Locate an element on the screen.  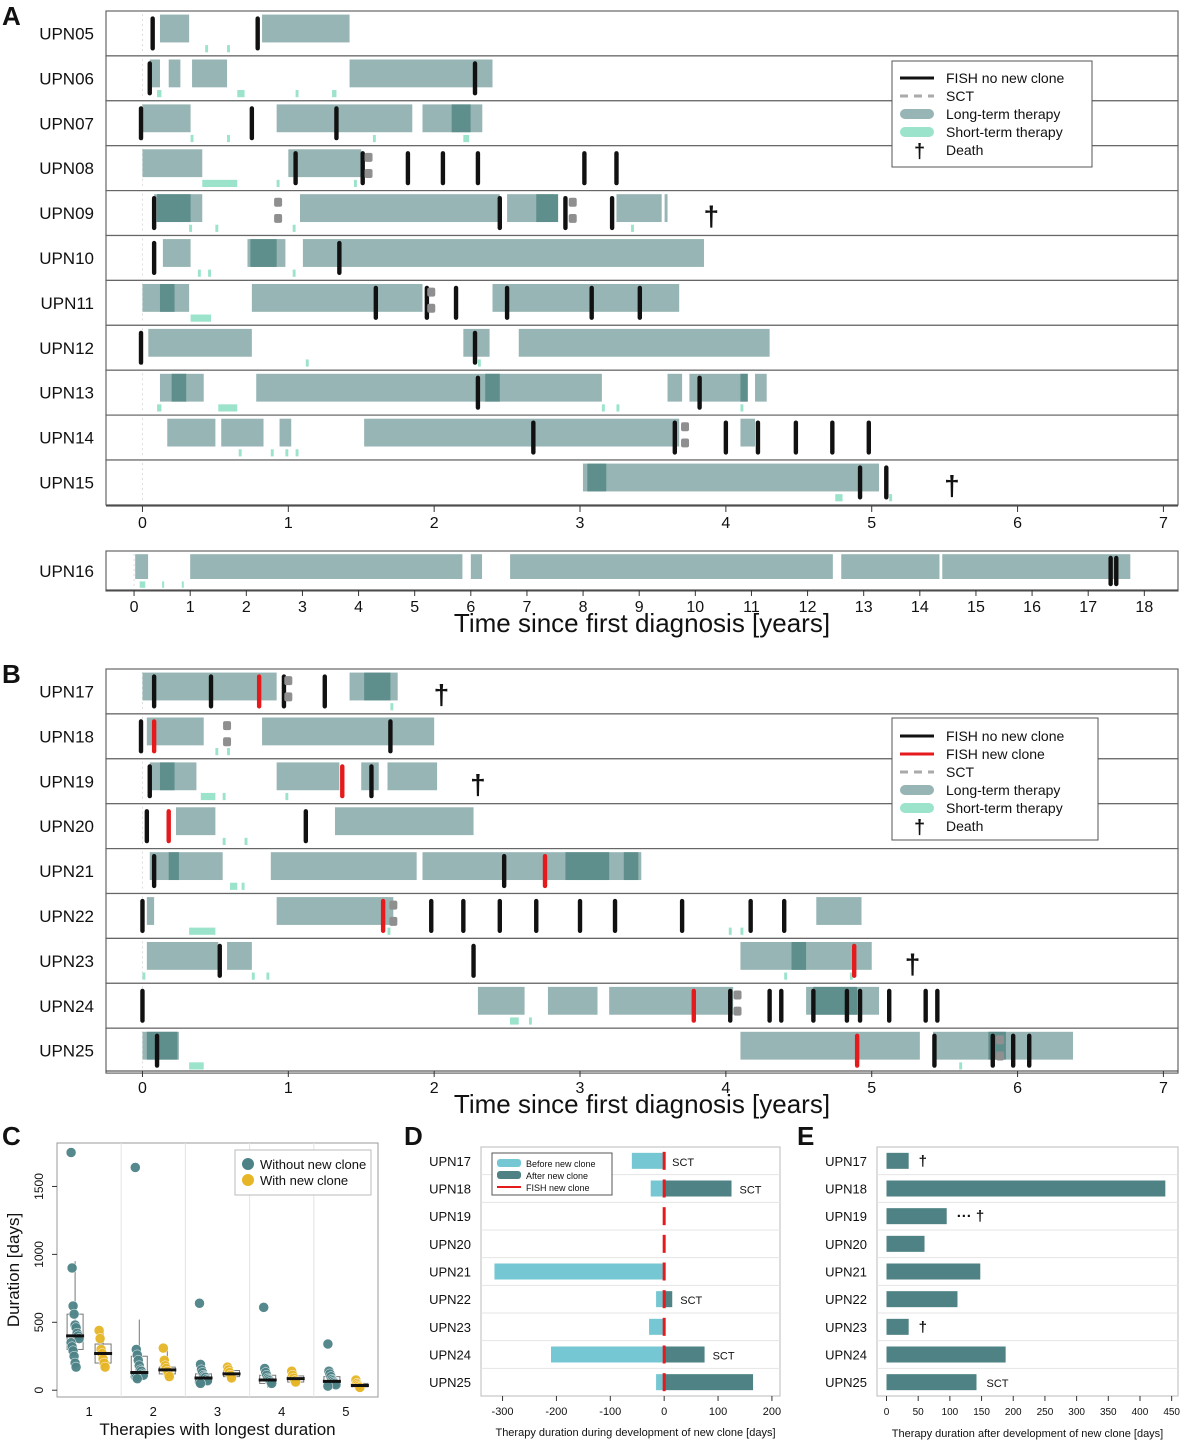
panel-label-c: C is located at coordinates (11, 1136).